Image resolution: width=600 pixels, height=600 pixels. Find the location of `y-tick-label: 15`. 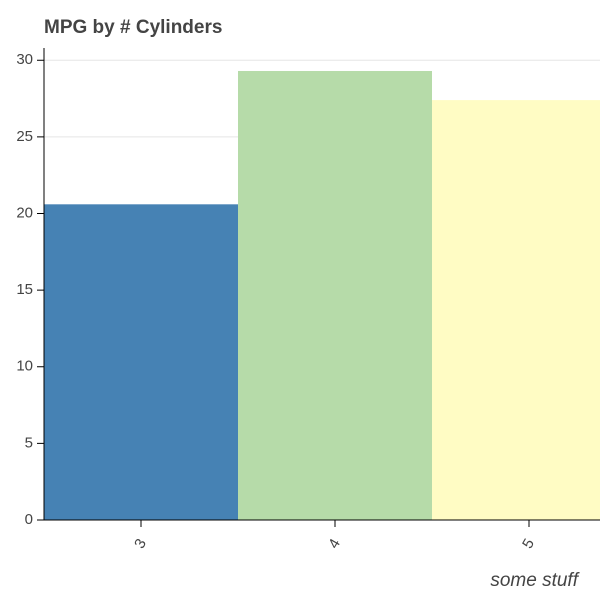

y-tick-label: 15 is located at coordinates (24, 289).